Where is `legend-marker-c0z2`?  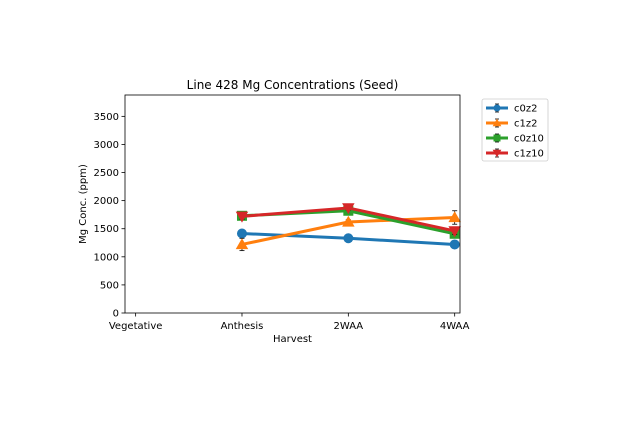
legend-marker-c0z2 is located at coordinates (497, 108).